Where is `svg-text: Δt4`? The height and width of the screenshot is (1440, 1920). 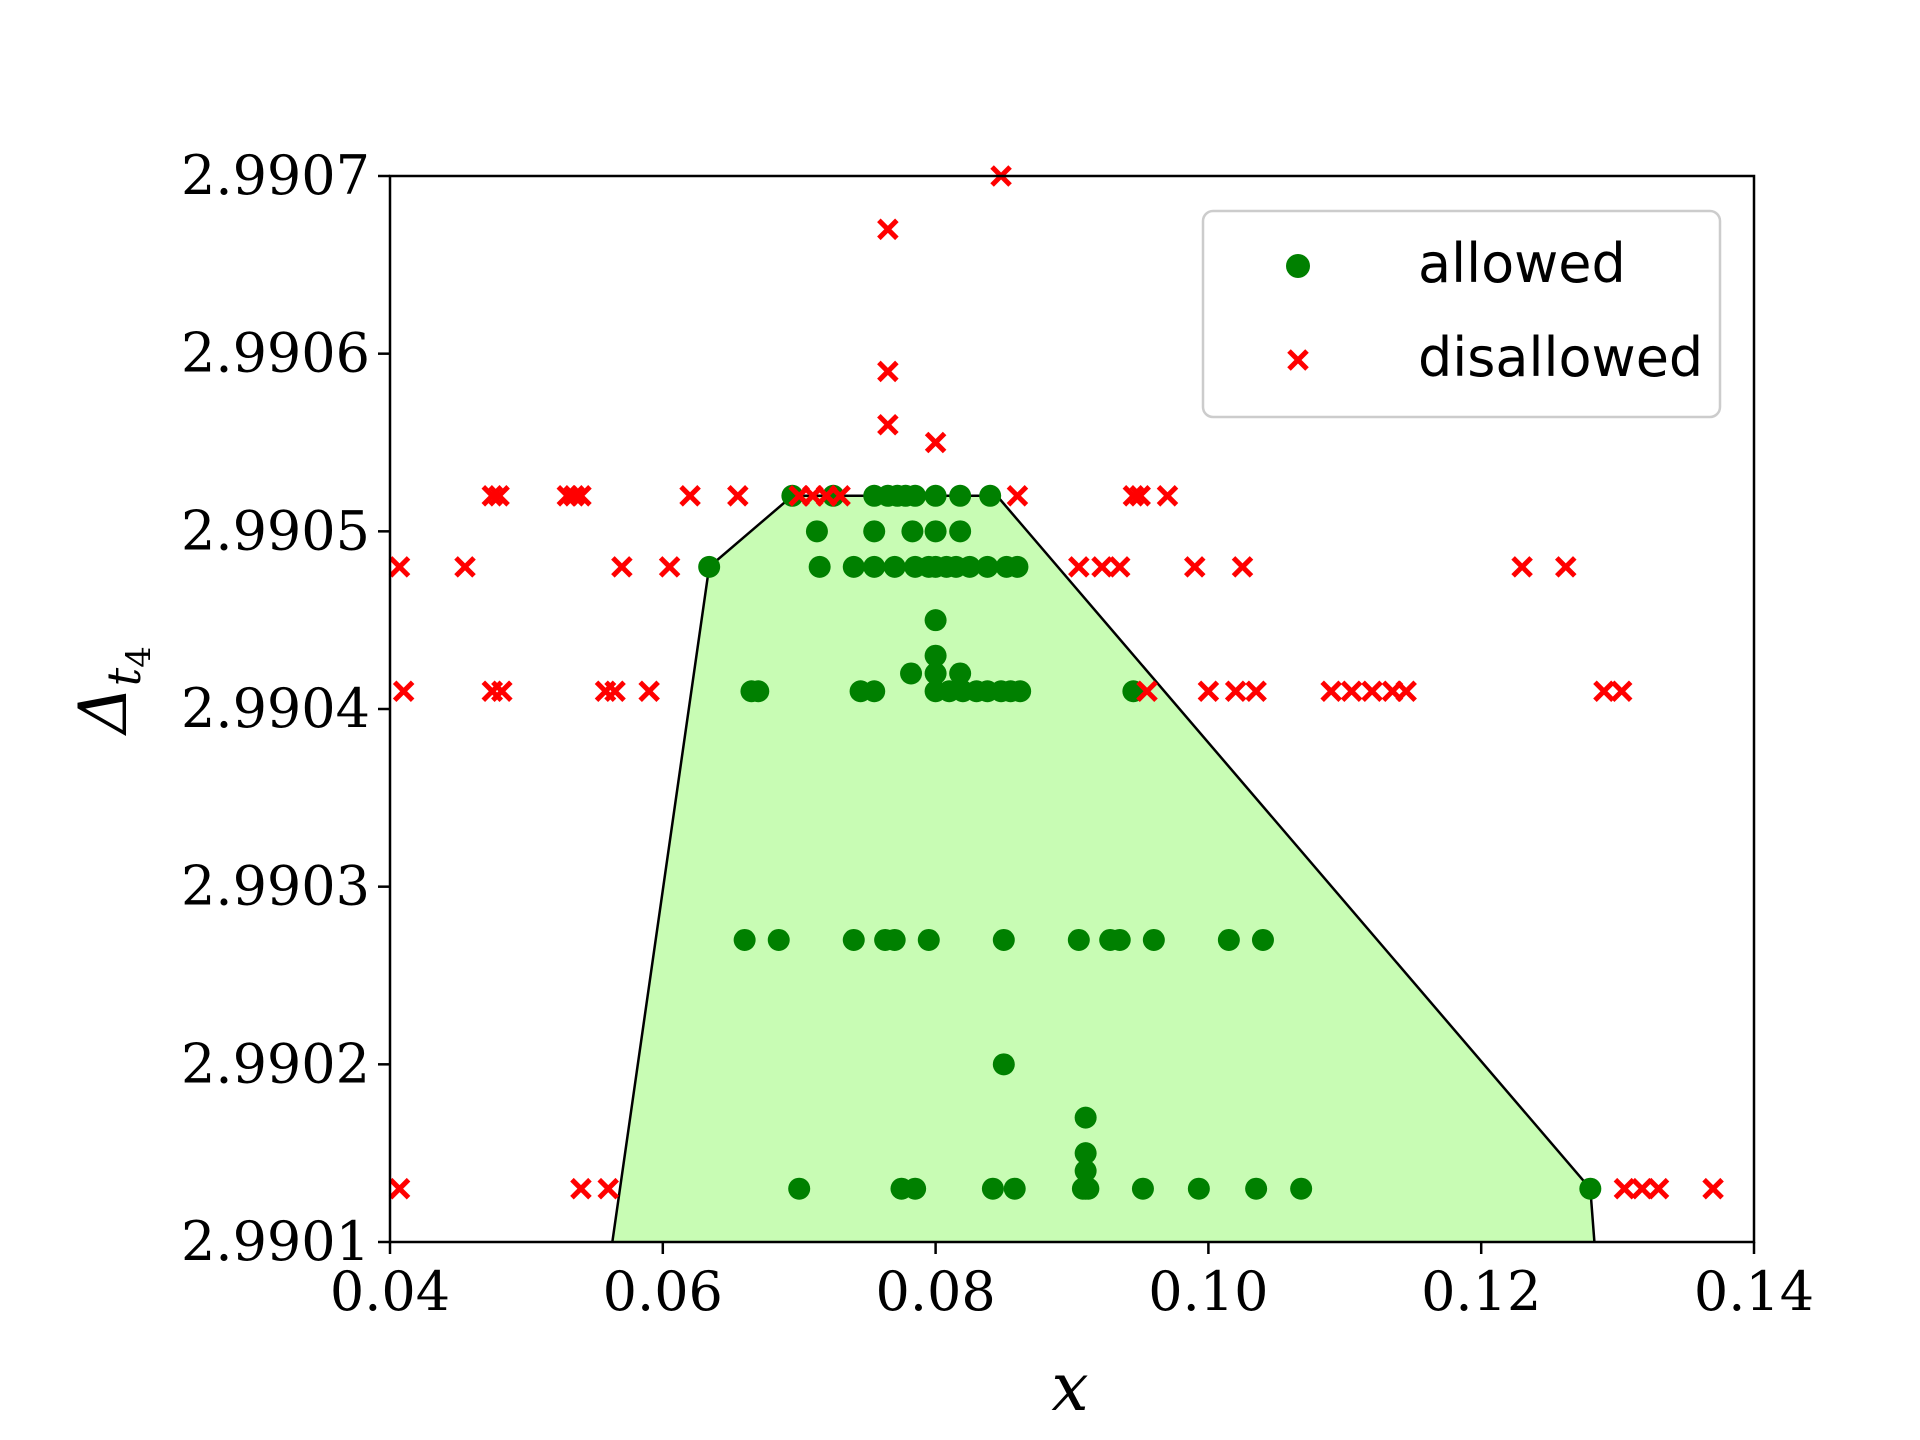
svg-text: Δt4 is located at coordinates (112, 691).